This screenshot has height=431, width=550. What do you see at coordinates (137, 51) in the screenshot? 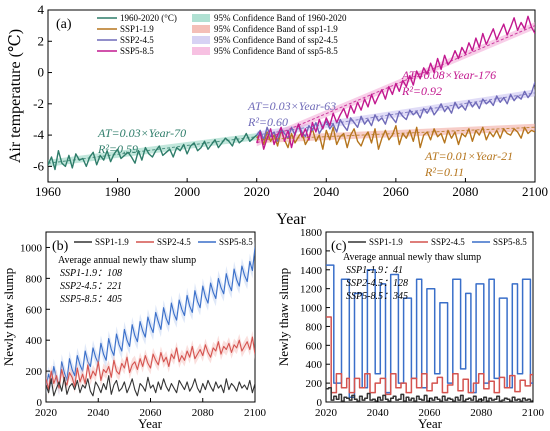
I see `legend-line-label-ssp585: SSP5-8.5` at bounding box center [137, 51].